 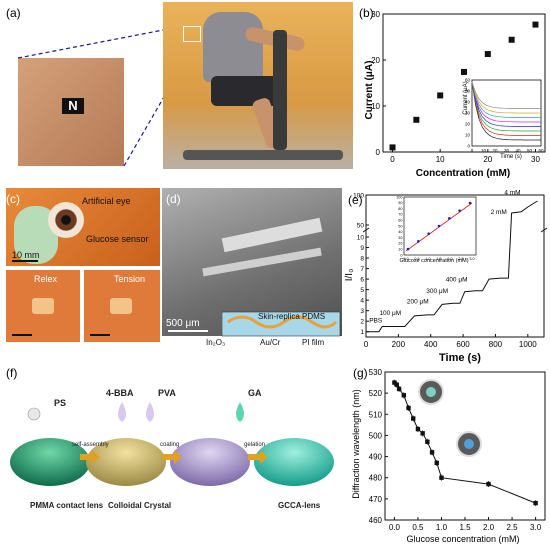 What do you see at coordinates (362, 311) in the screenshot?
I see `chart-e-ytick-label: 3` at bounding box center [362, 311].